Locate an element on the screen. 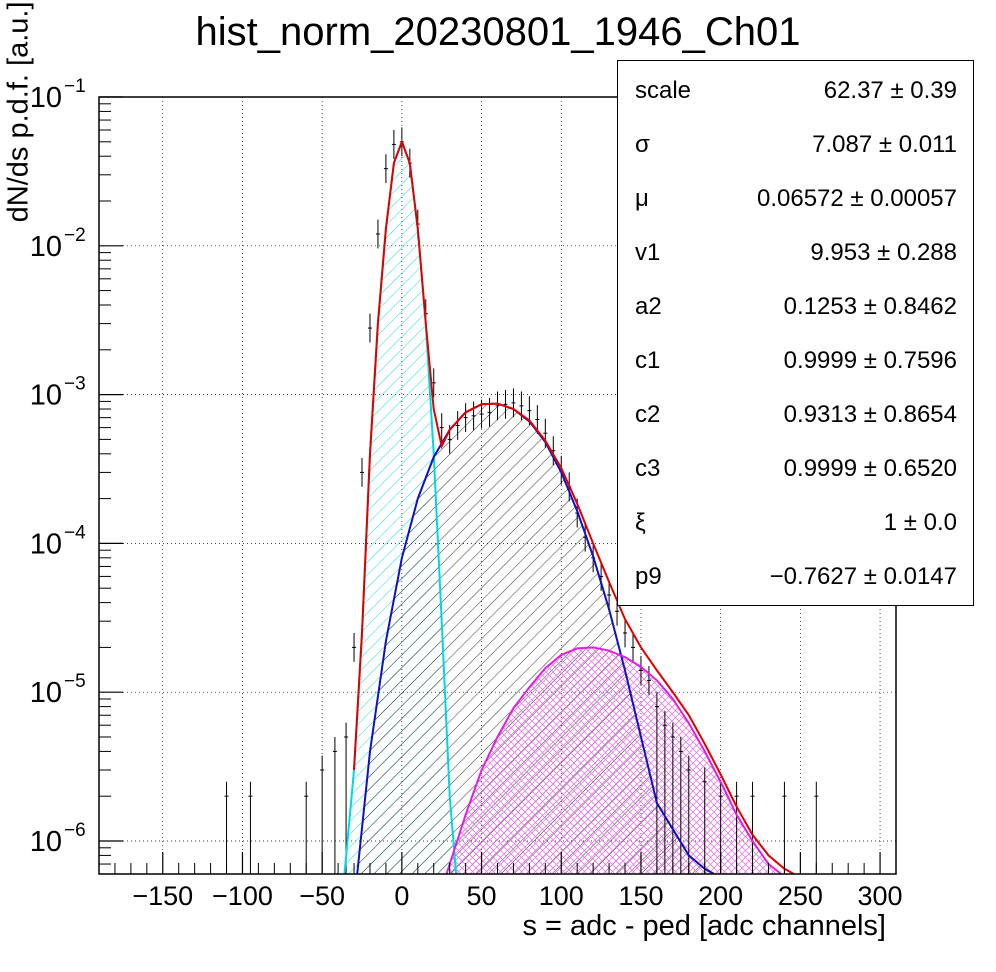 The height and width of the screenshot is (972, 996). y-tick-exponent: −4 is located at coordinates (75, 532).